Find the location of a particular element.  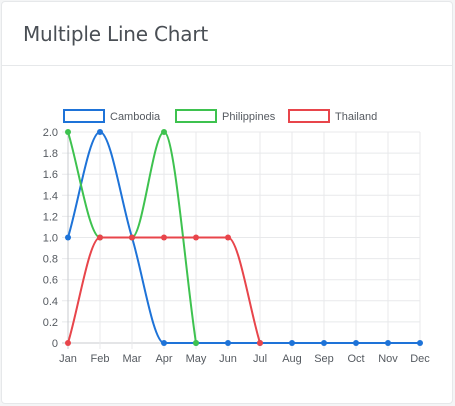

y-tick-label: 0.6 is located at coordinates (50, 281).